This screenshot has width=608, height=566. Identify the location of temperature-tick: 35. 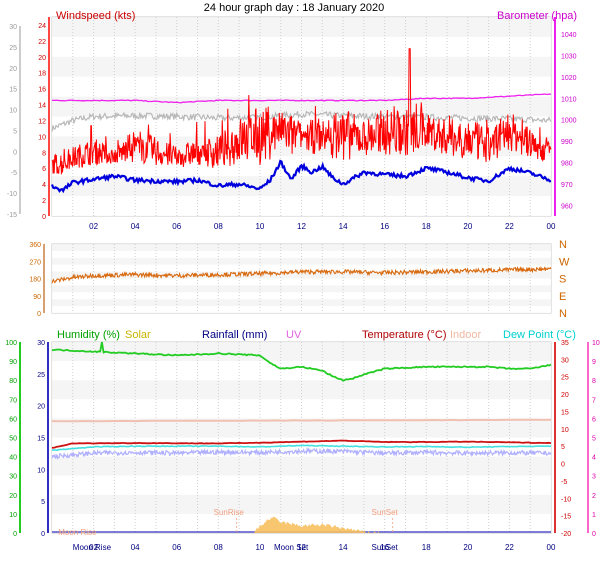
(565, 343).